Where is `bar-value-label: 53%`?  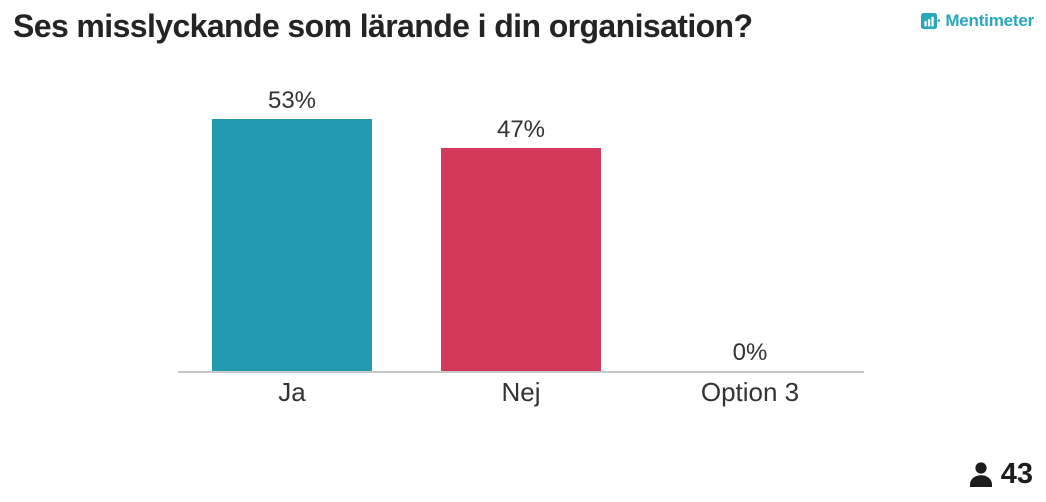 bar-value-label: 53% is located at coordinates (292, 100).